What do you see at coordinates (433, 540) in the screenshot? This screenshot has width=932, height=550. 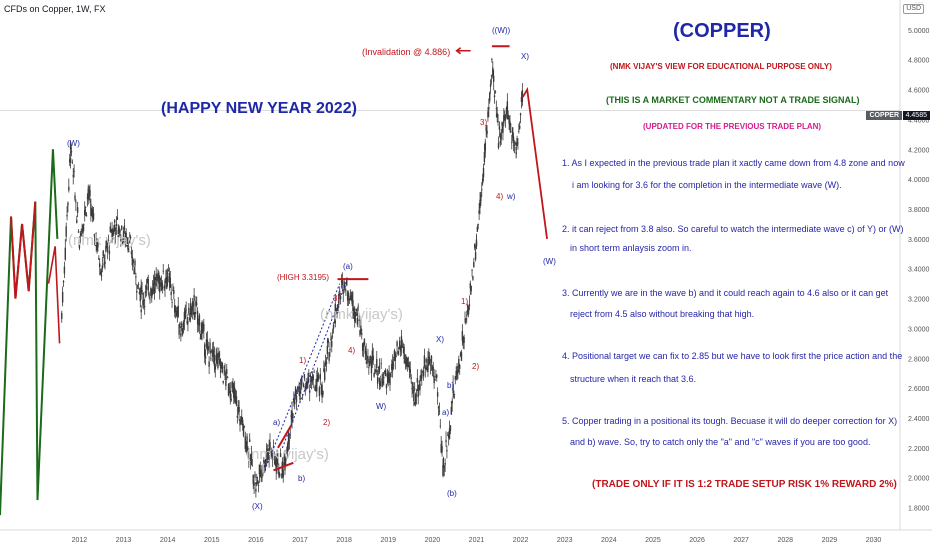 I see `x-tick-label: 2020` at bounding box center [433, 540].